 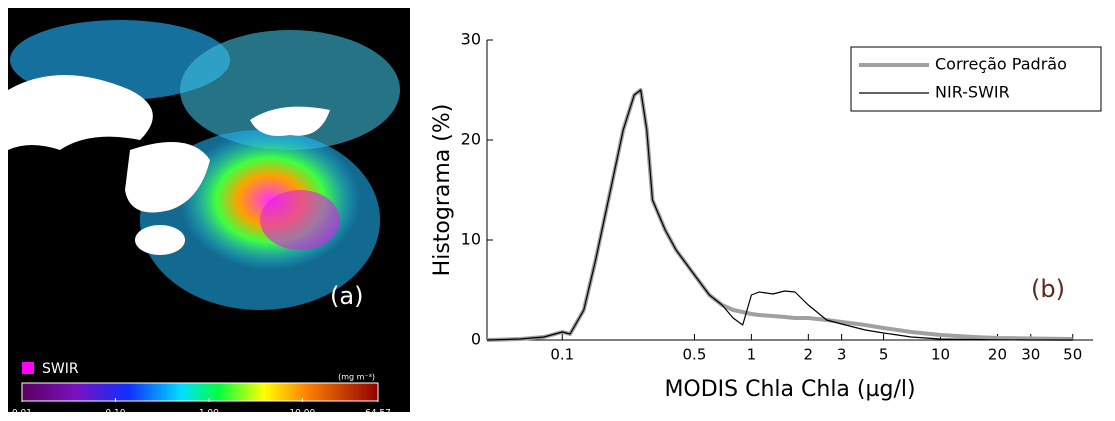 What do you see at coordinates (997, 355) in the screenshot?
I see `x-tick-label: 20` at bounding box center [997, 355].